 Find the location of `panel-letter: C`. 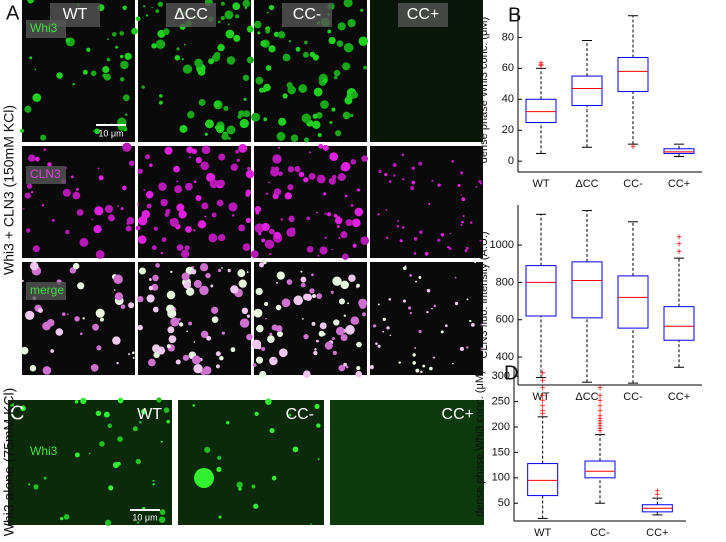

panel-letter: C is located at coordinates (17, 413).